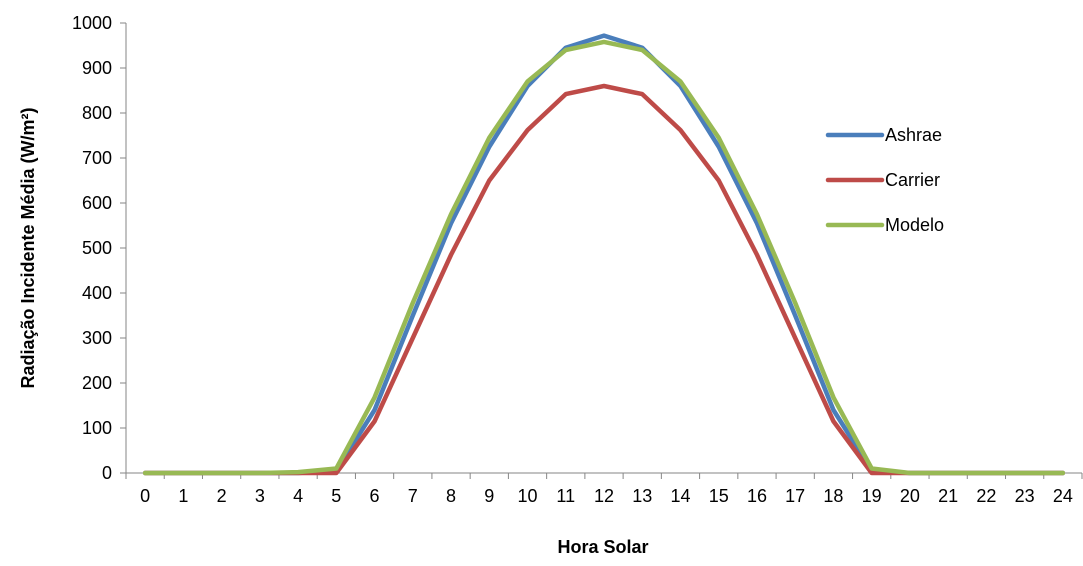  What do you see at coordinates (183, 496) in the screenshot?
I see `x-tick-label: 1` at bounding box center [183, 496].